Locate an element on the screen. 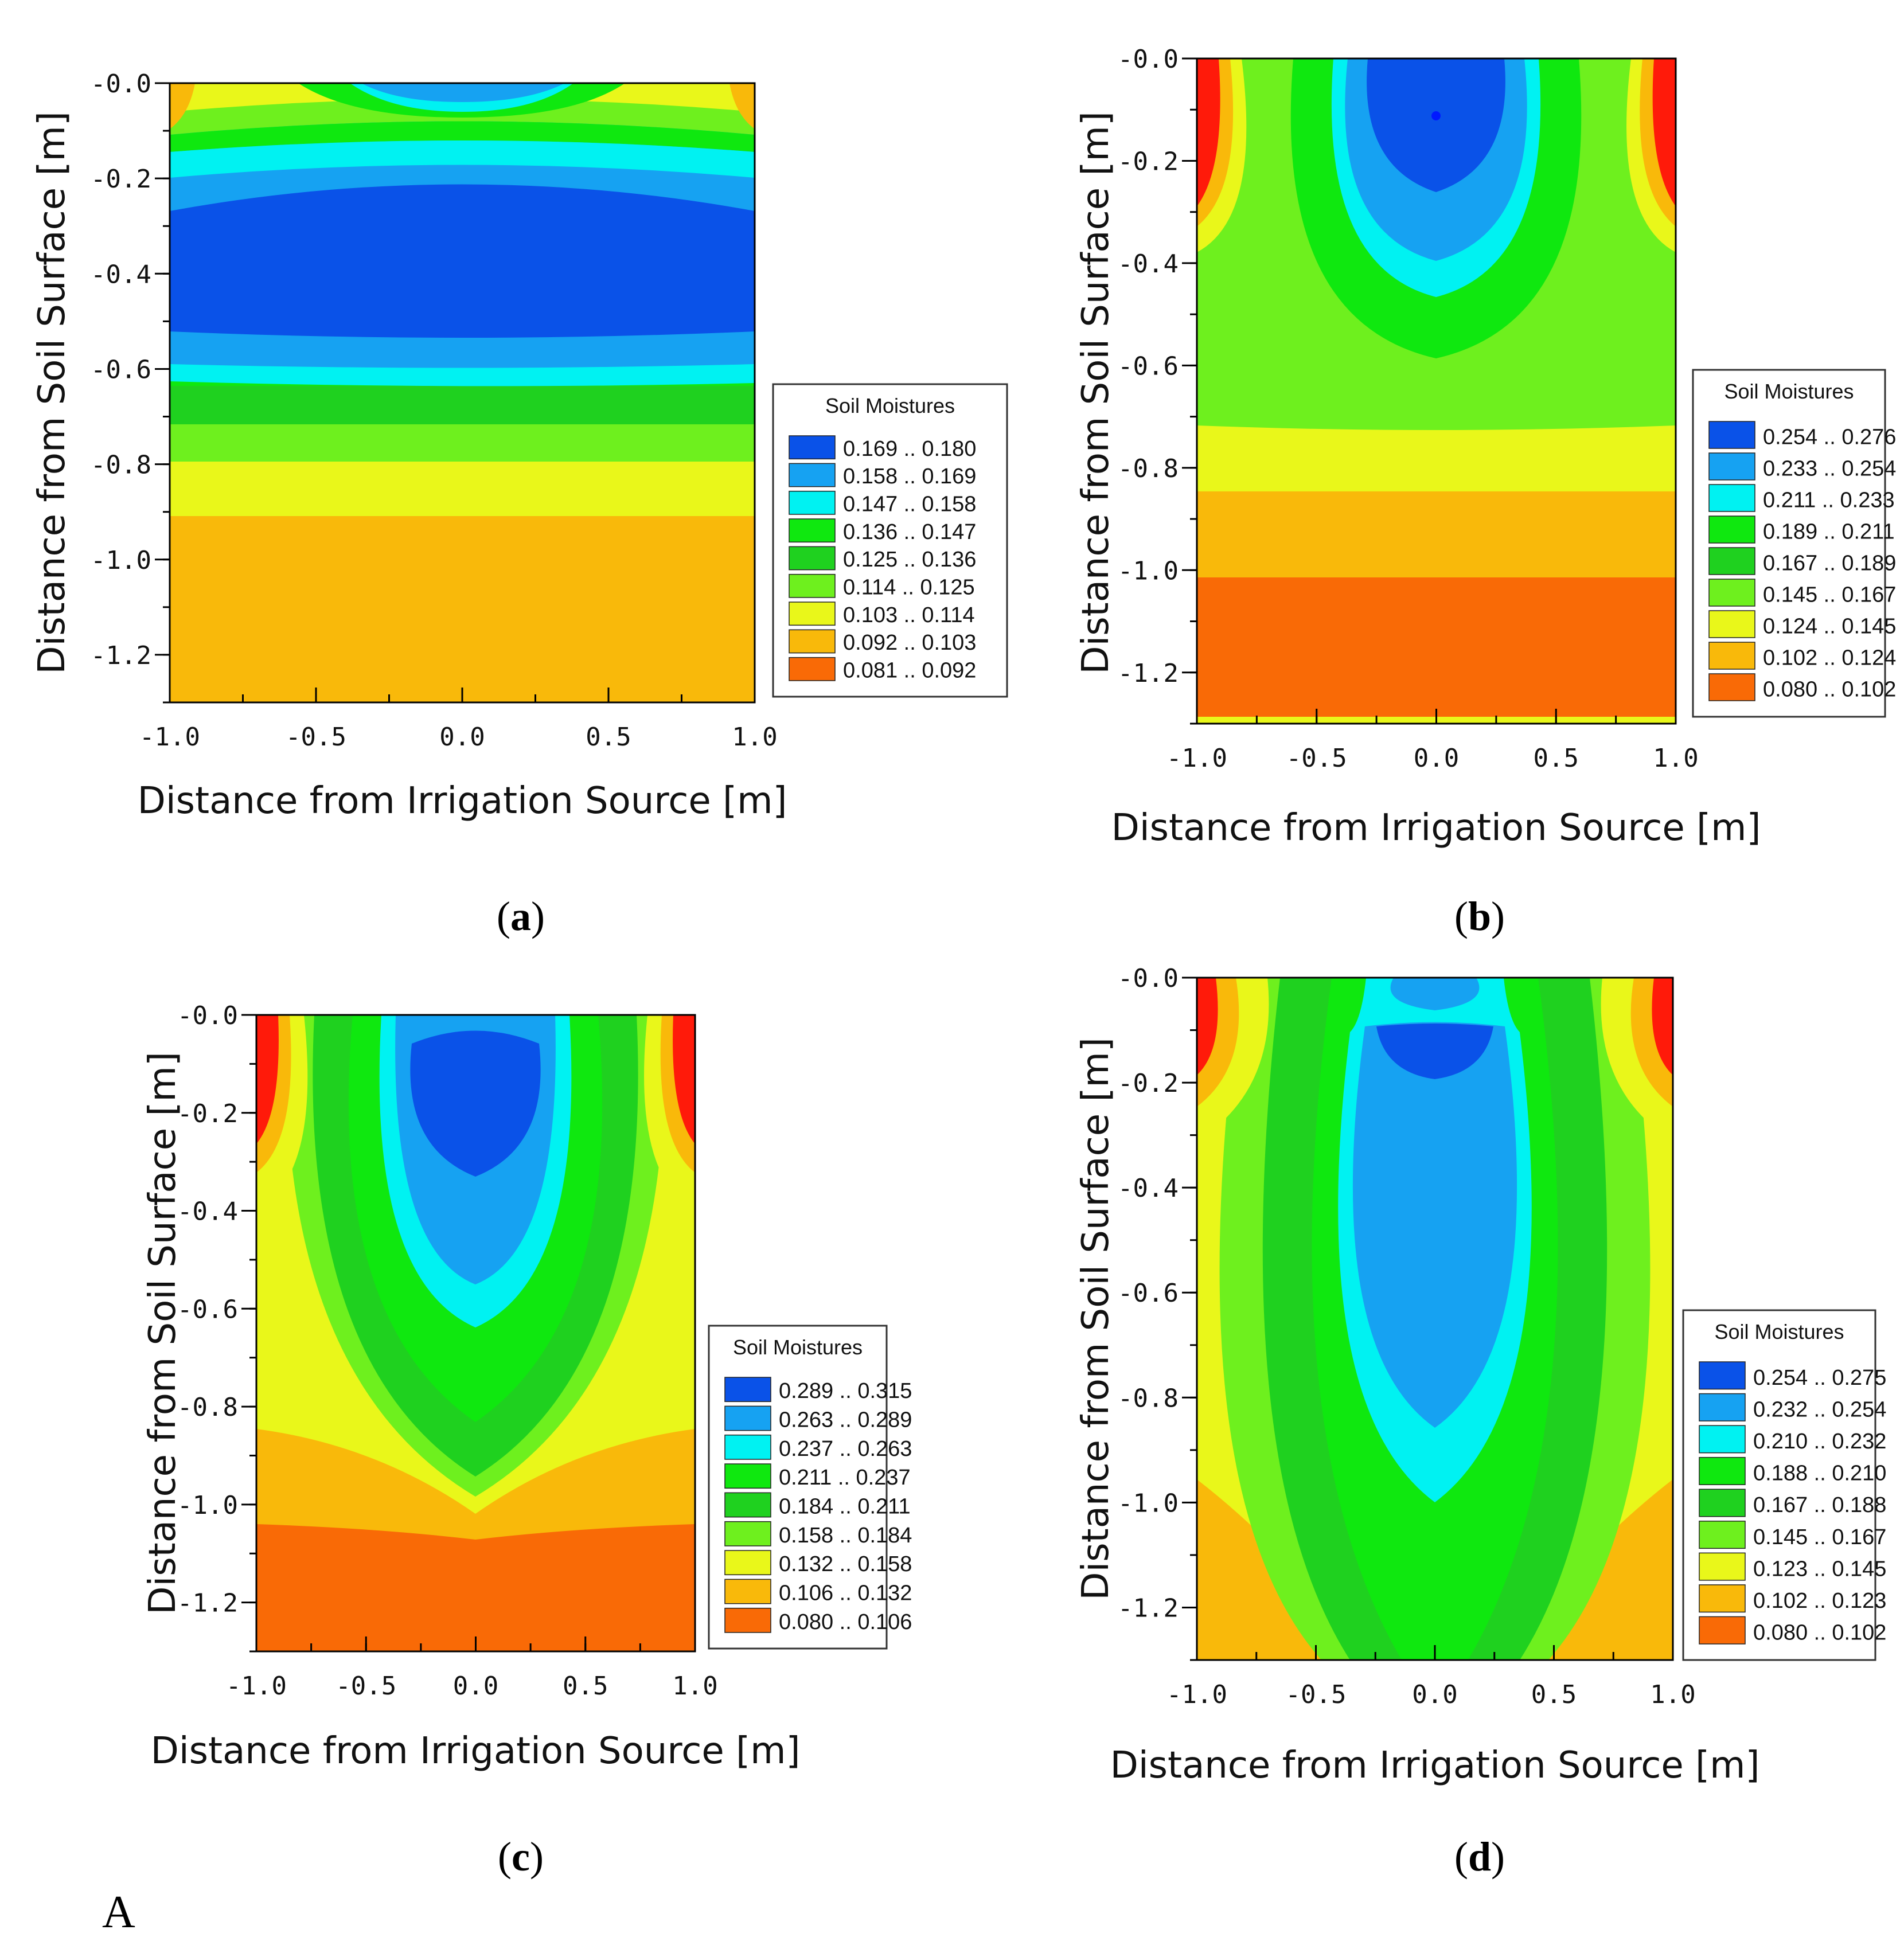 This screenshot has width=1904, height=1949. legend-entry-label: 0.188 .. 0.210 is located at coordinates (1820, 1474).